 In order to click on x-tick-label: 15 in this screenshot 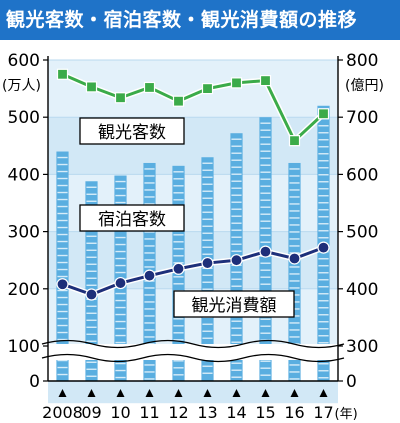, I will do `click(265, 412)`.